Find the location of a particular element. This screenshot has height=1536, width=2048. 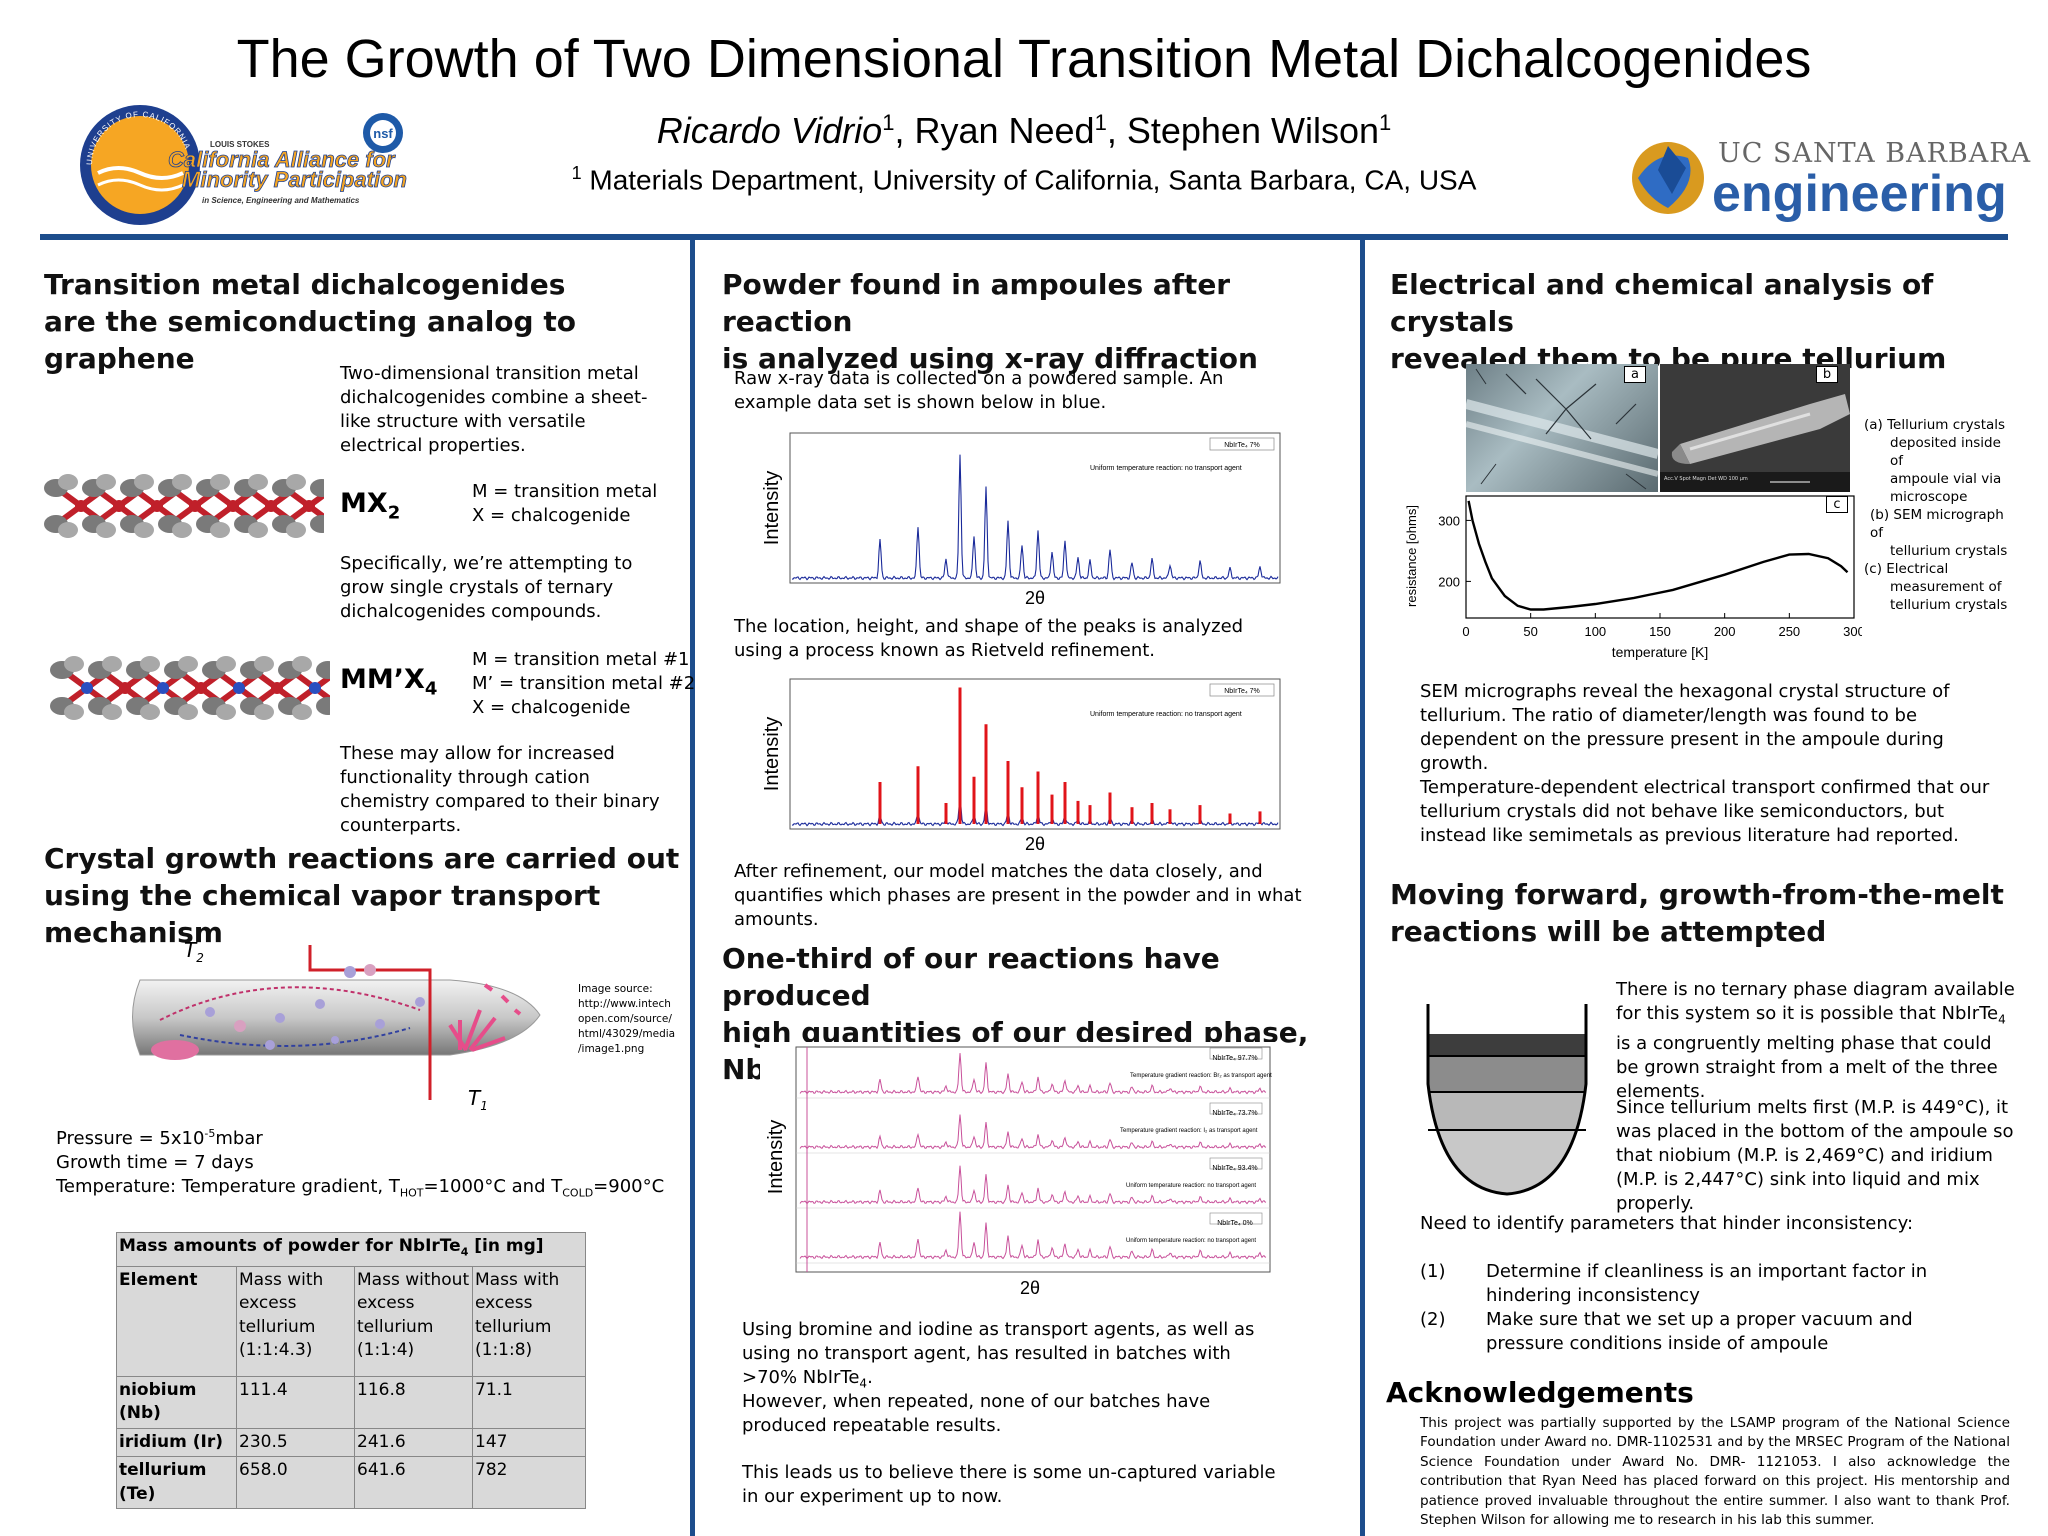

y-axis-label: resistance [ohms] is located at coordinates (1411, 556).